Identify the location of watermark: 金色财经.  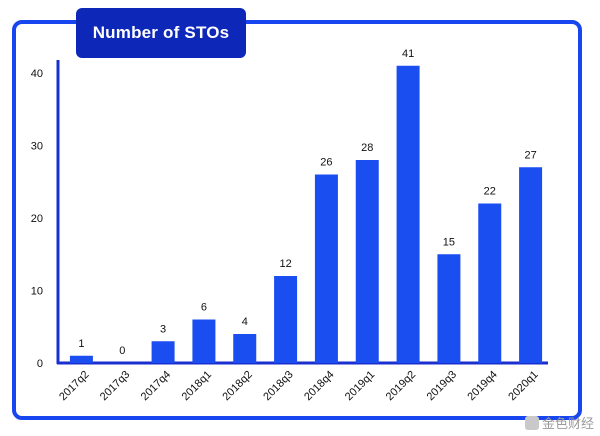
(559, 422).